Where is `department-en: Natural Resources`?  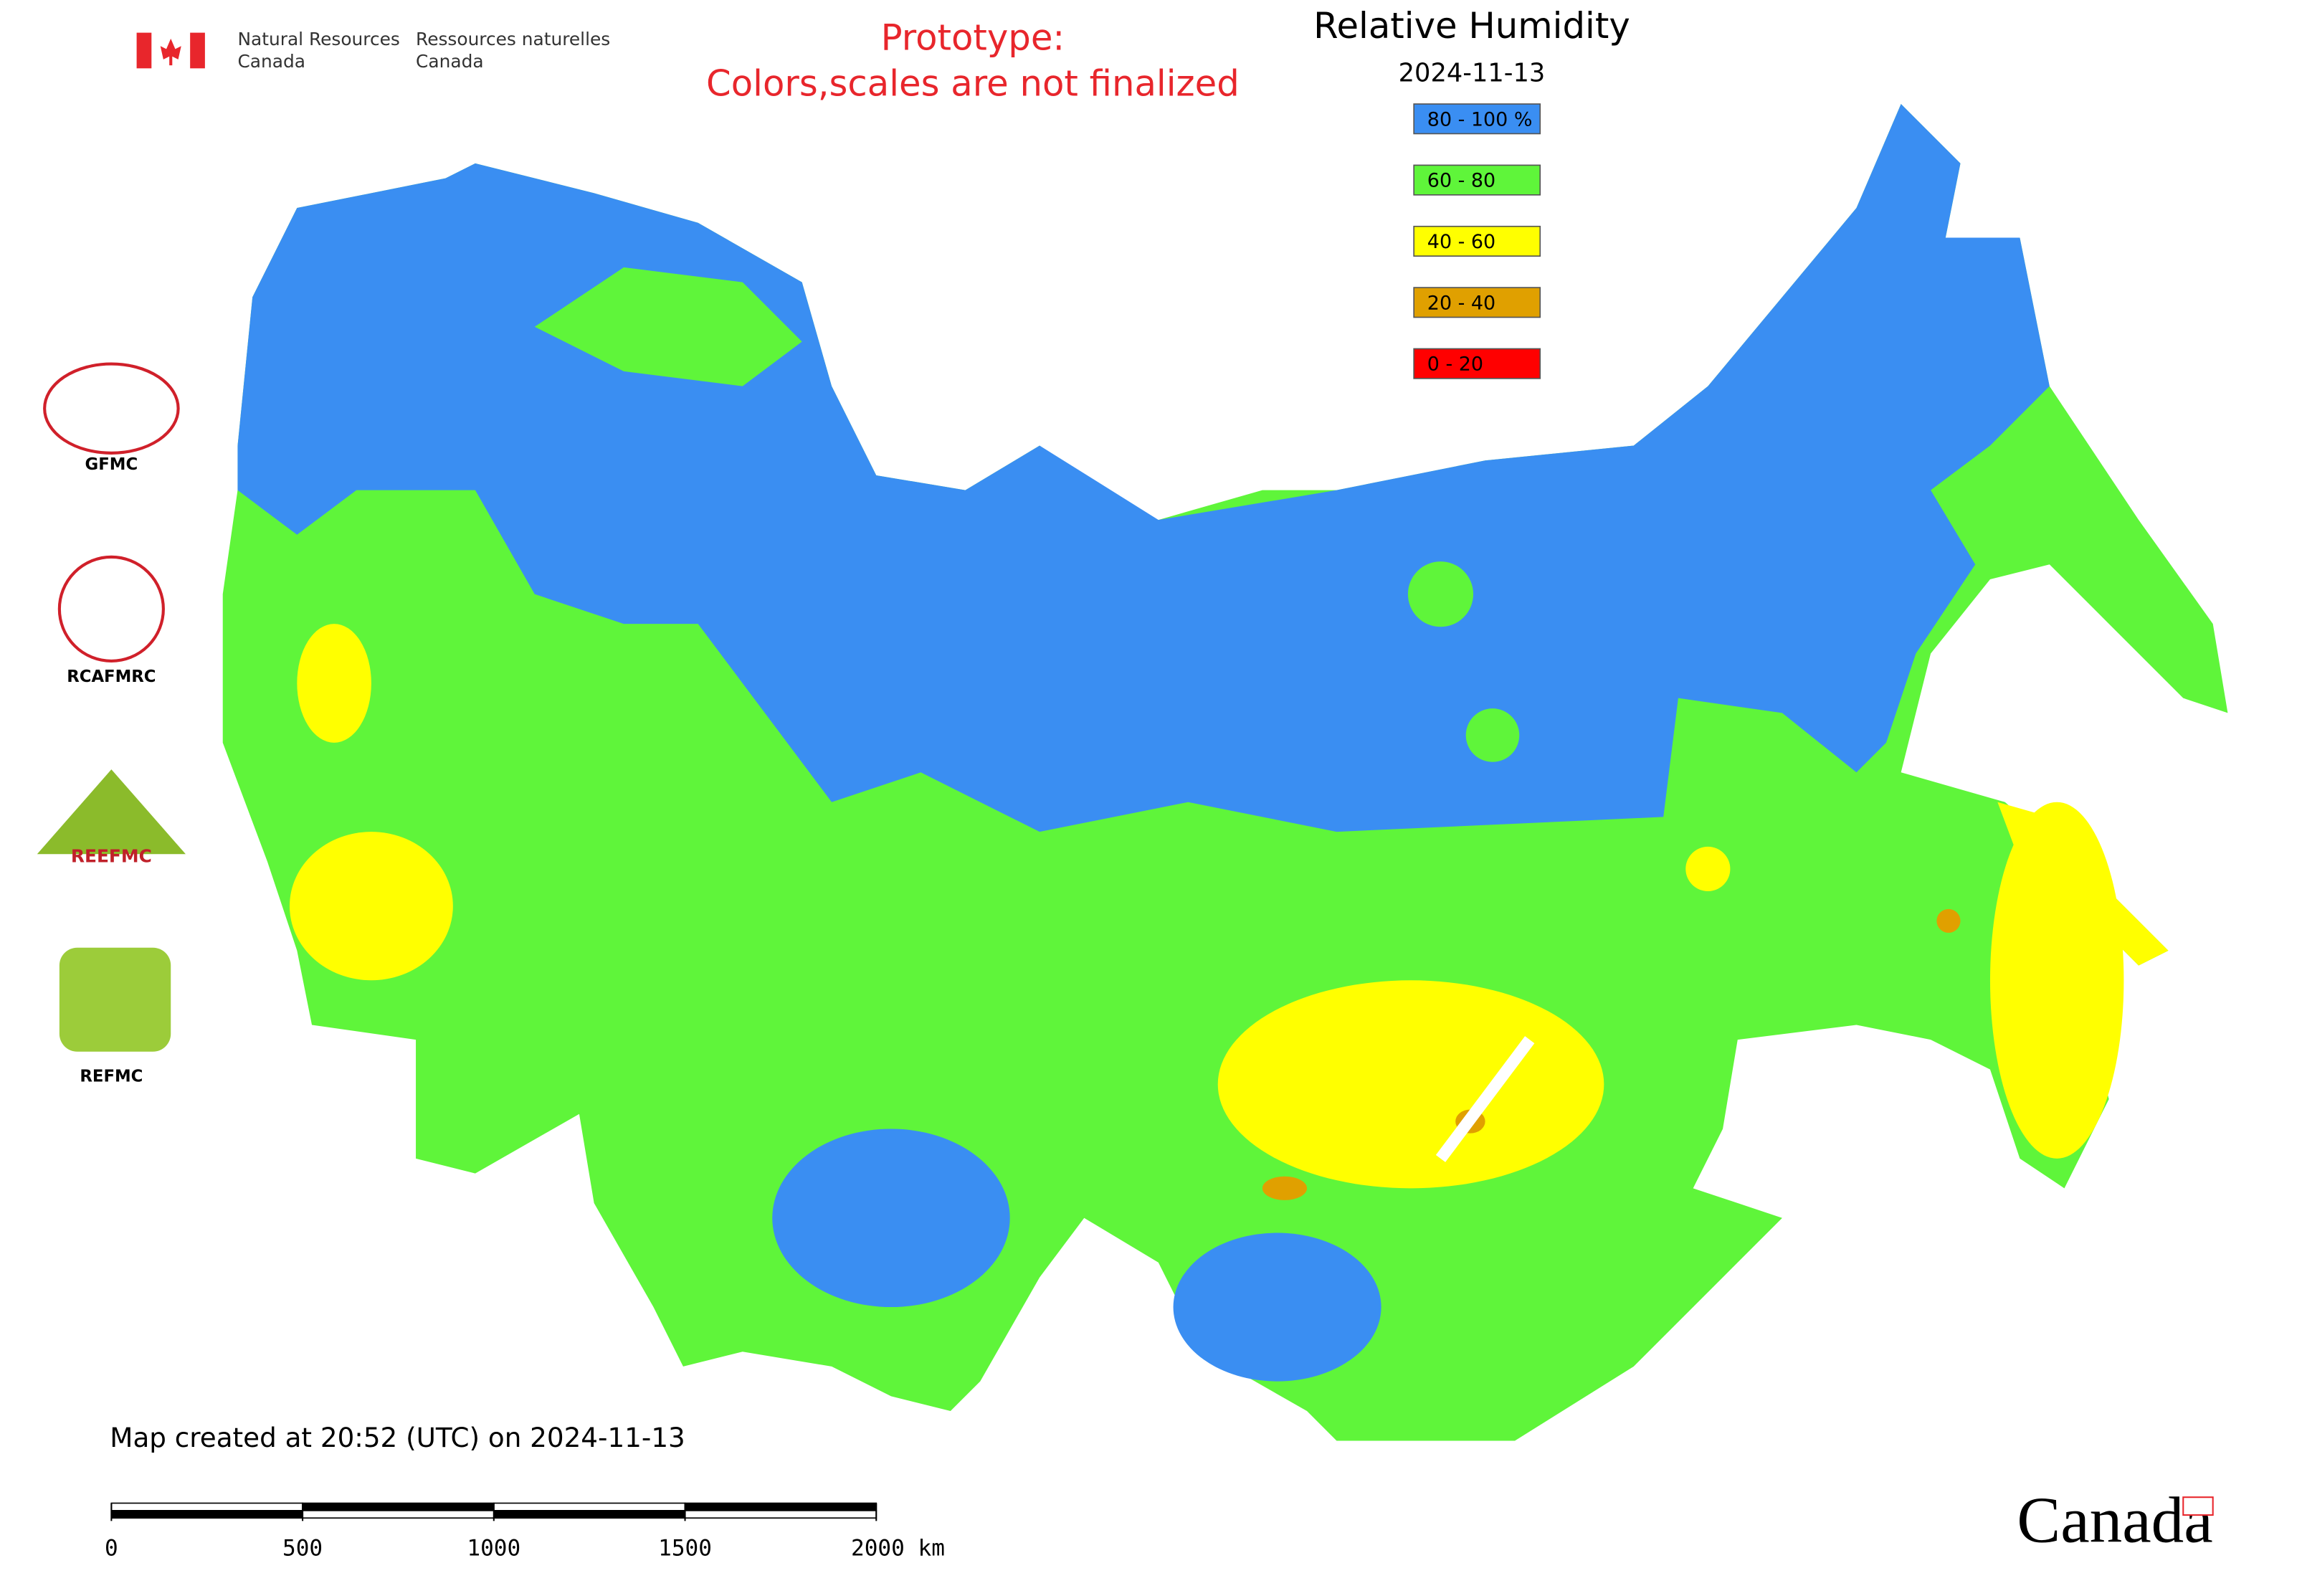 department-en: Natural Resources is located at coordinates (318, 39).